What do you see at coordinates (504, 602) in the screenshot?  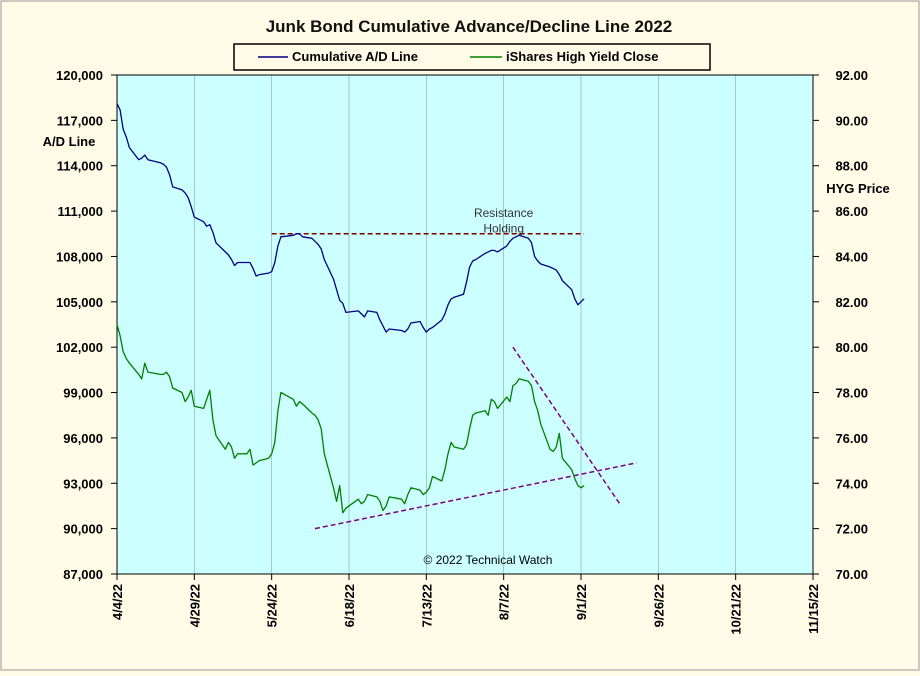 I see `x-tick-label: 8/7/22` at bounding box center [504, 602].